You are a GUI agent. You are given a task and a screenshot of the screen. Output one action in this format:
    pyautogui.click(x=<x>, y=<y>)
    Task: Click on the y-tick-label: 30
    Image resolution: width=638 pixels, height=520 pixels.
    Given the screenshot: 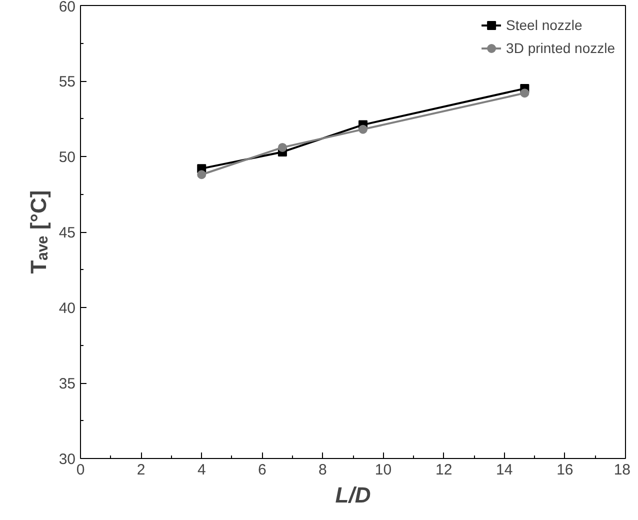 What is the action you would take?
    pyautogui.click(x=67, y=459)
    